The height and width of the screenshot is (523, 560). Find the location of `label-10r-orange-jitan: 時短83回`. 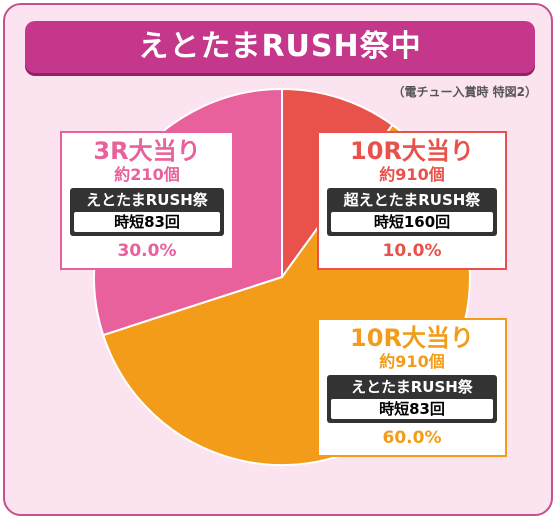

label-10r-orange-jitan: 時短83回 is located at coordinates (412, 409).